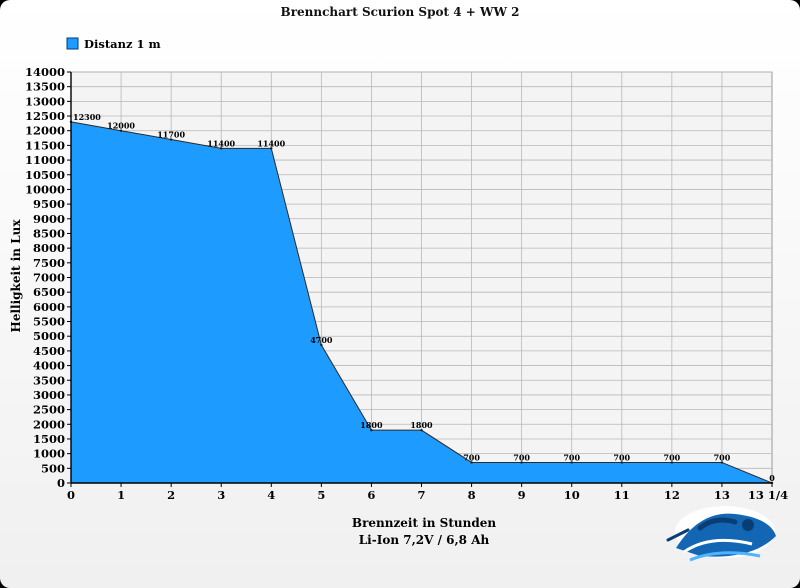 The width and height of the screenshot is (800, 588). What do you see at coordinates (49, 292) in the screenshot?
I see `y-tick-label: 6500` at bounding box center [49, 292].